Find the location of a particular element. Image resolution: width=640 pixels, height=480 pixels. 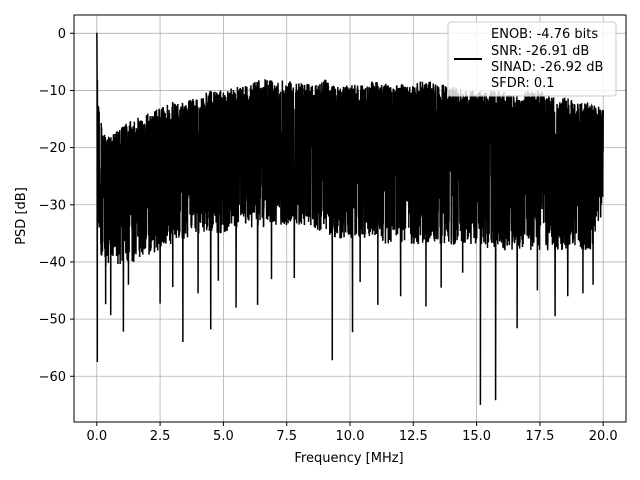

y-tick-label: −50 is located at coordinates (52, 320).